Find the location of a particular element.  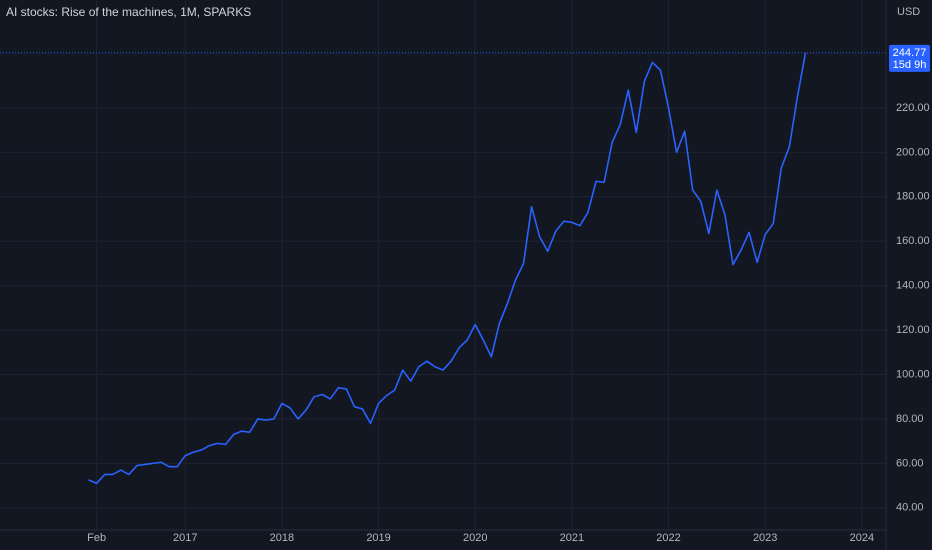

x-tick-label: 2022 is located at coordinates (668, 538).